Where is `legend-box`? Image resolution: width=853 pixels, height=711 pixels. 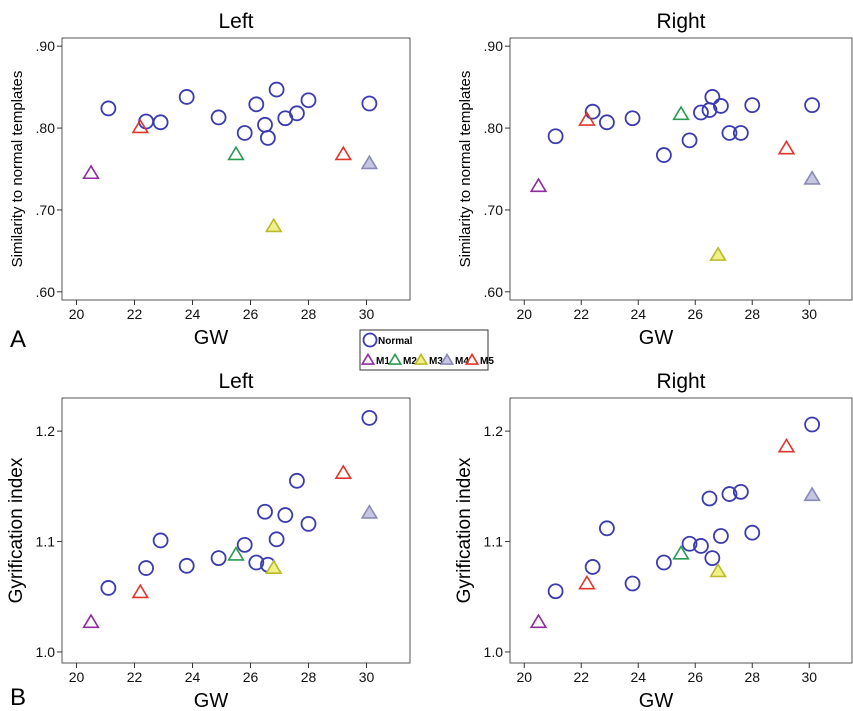 legend-box is located at coordinates (424, 350).